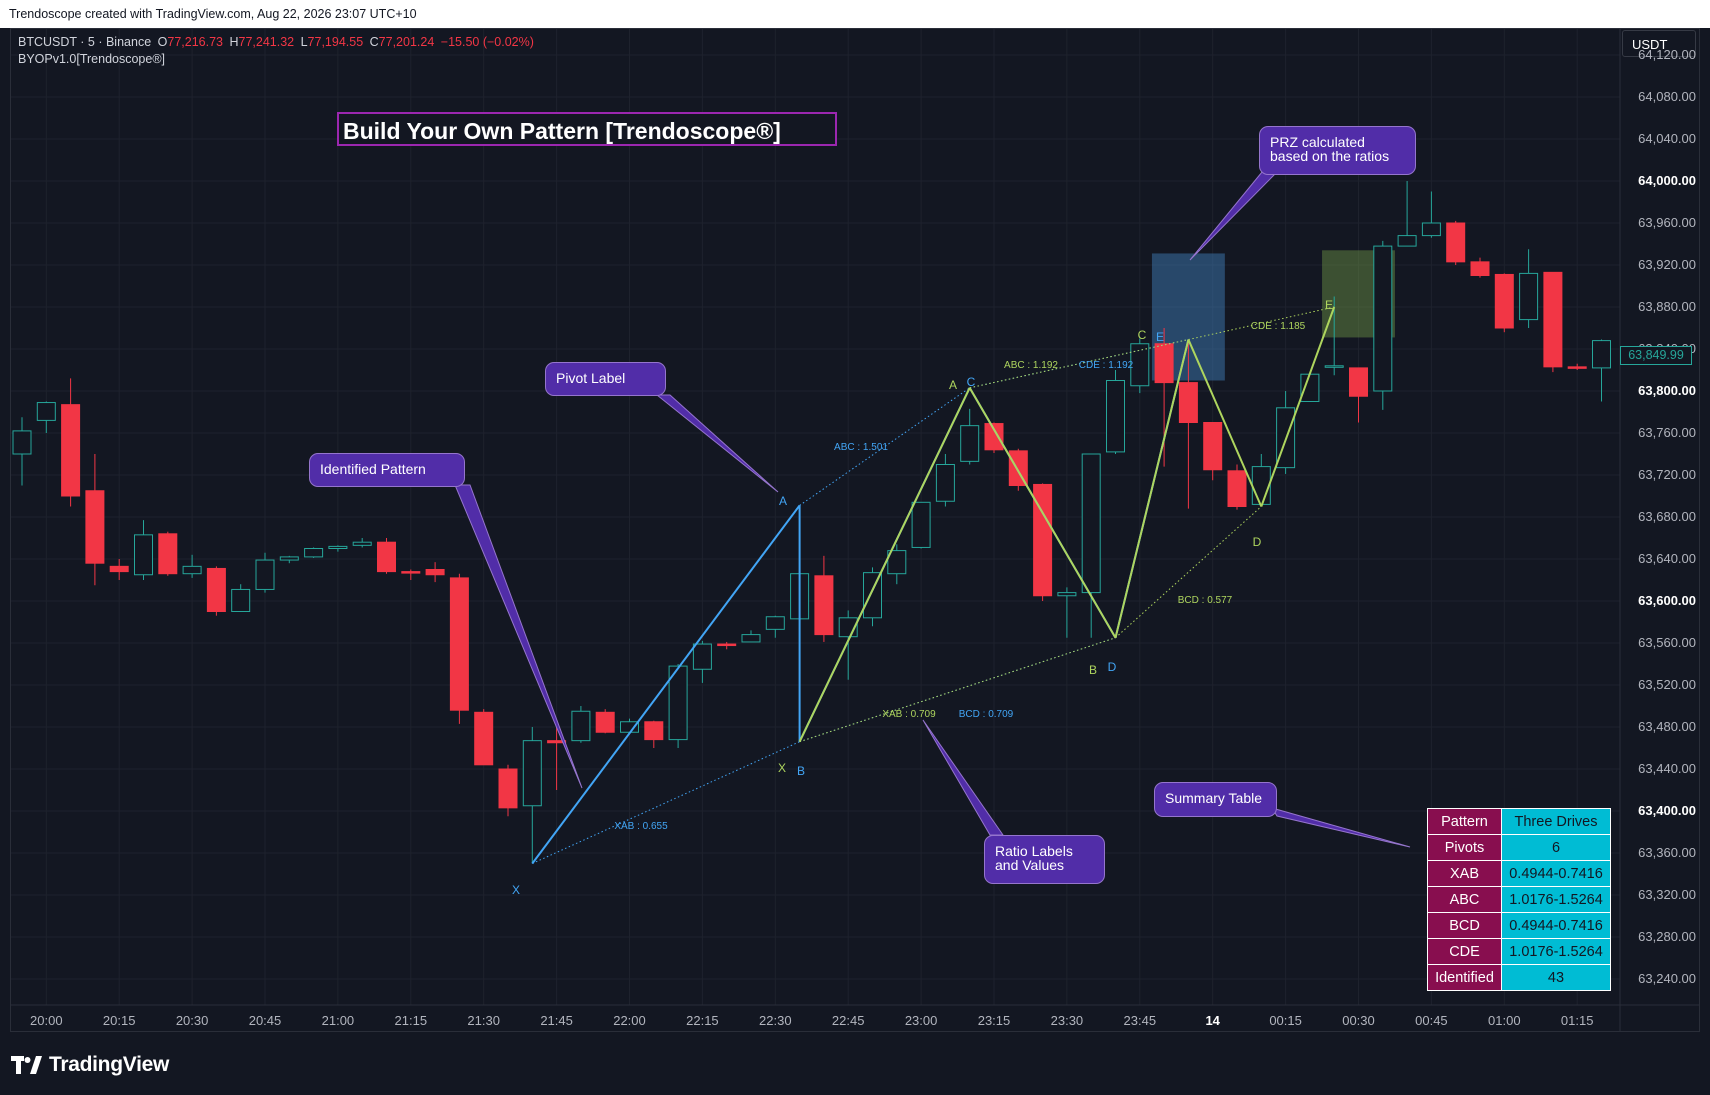  What do you see at coordinates (85, 42) in the screenshot?
I see `legend-symbol: BTCUSDT · 5 · Binance` at bounding box center [85, 42].